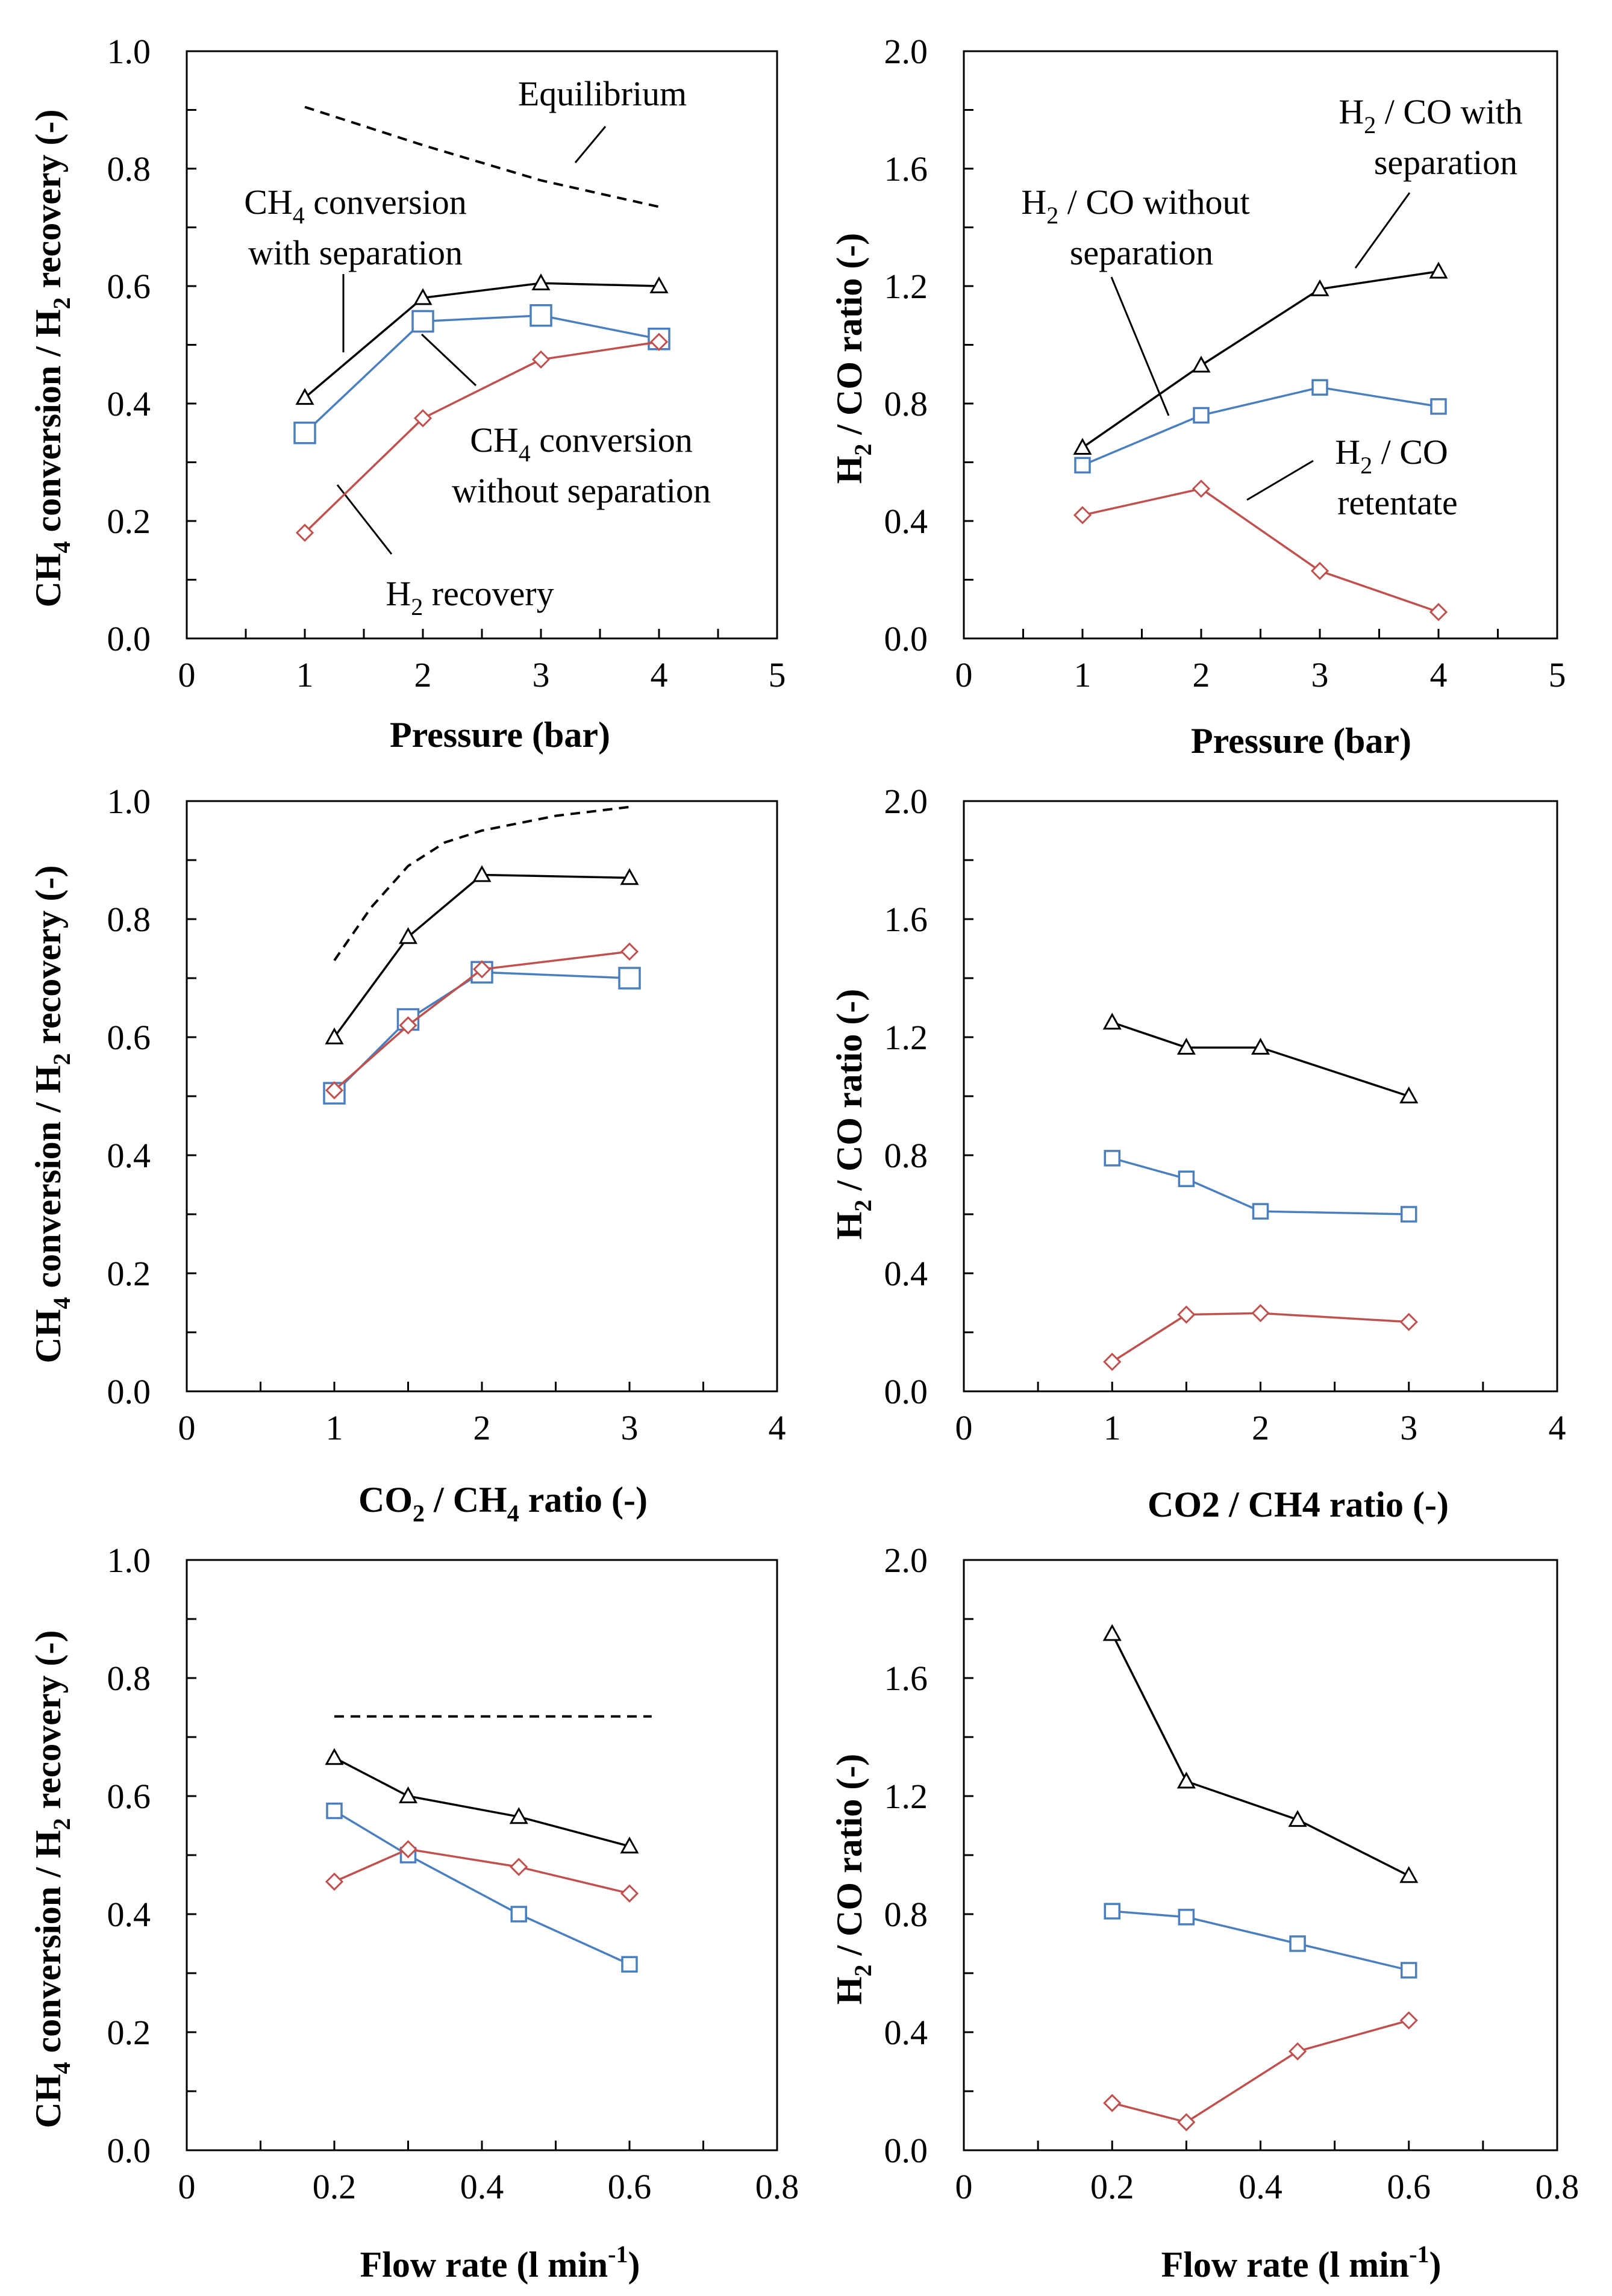 The image size is (1612, 2296). I want to click on panel-b-ytick-label: 1.2, so click(906, 286).